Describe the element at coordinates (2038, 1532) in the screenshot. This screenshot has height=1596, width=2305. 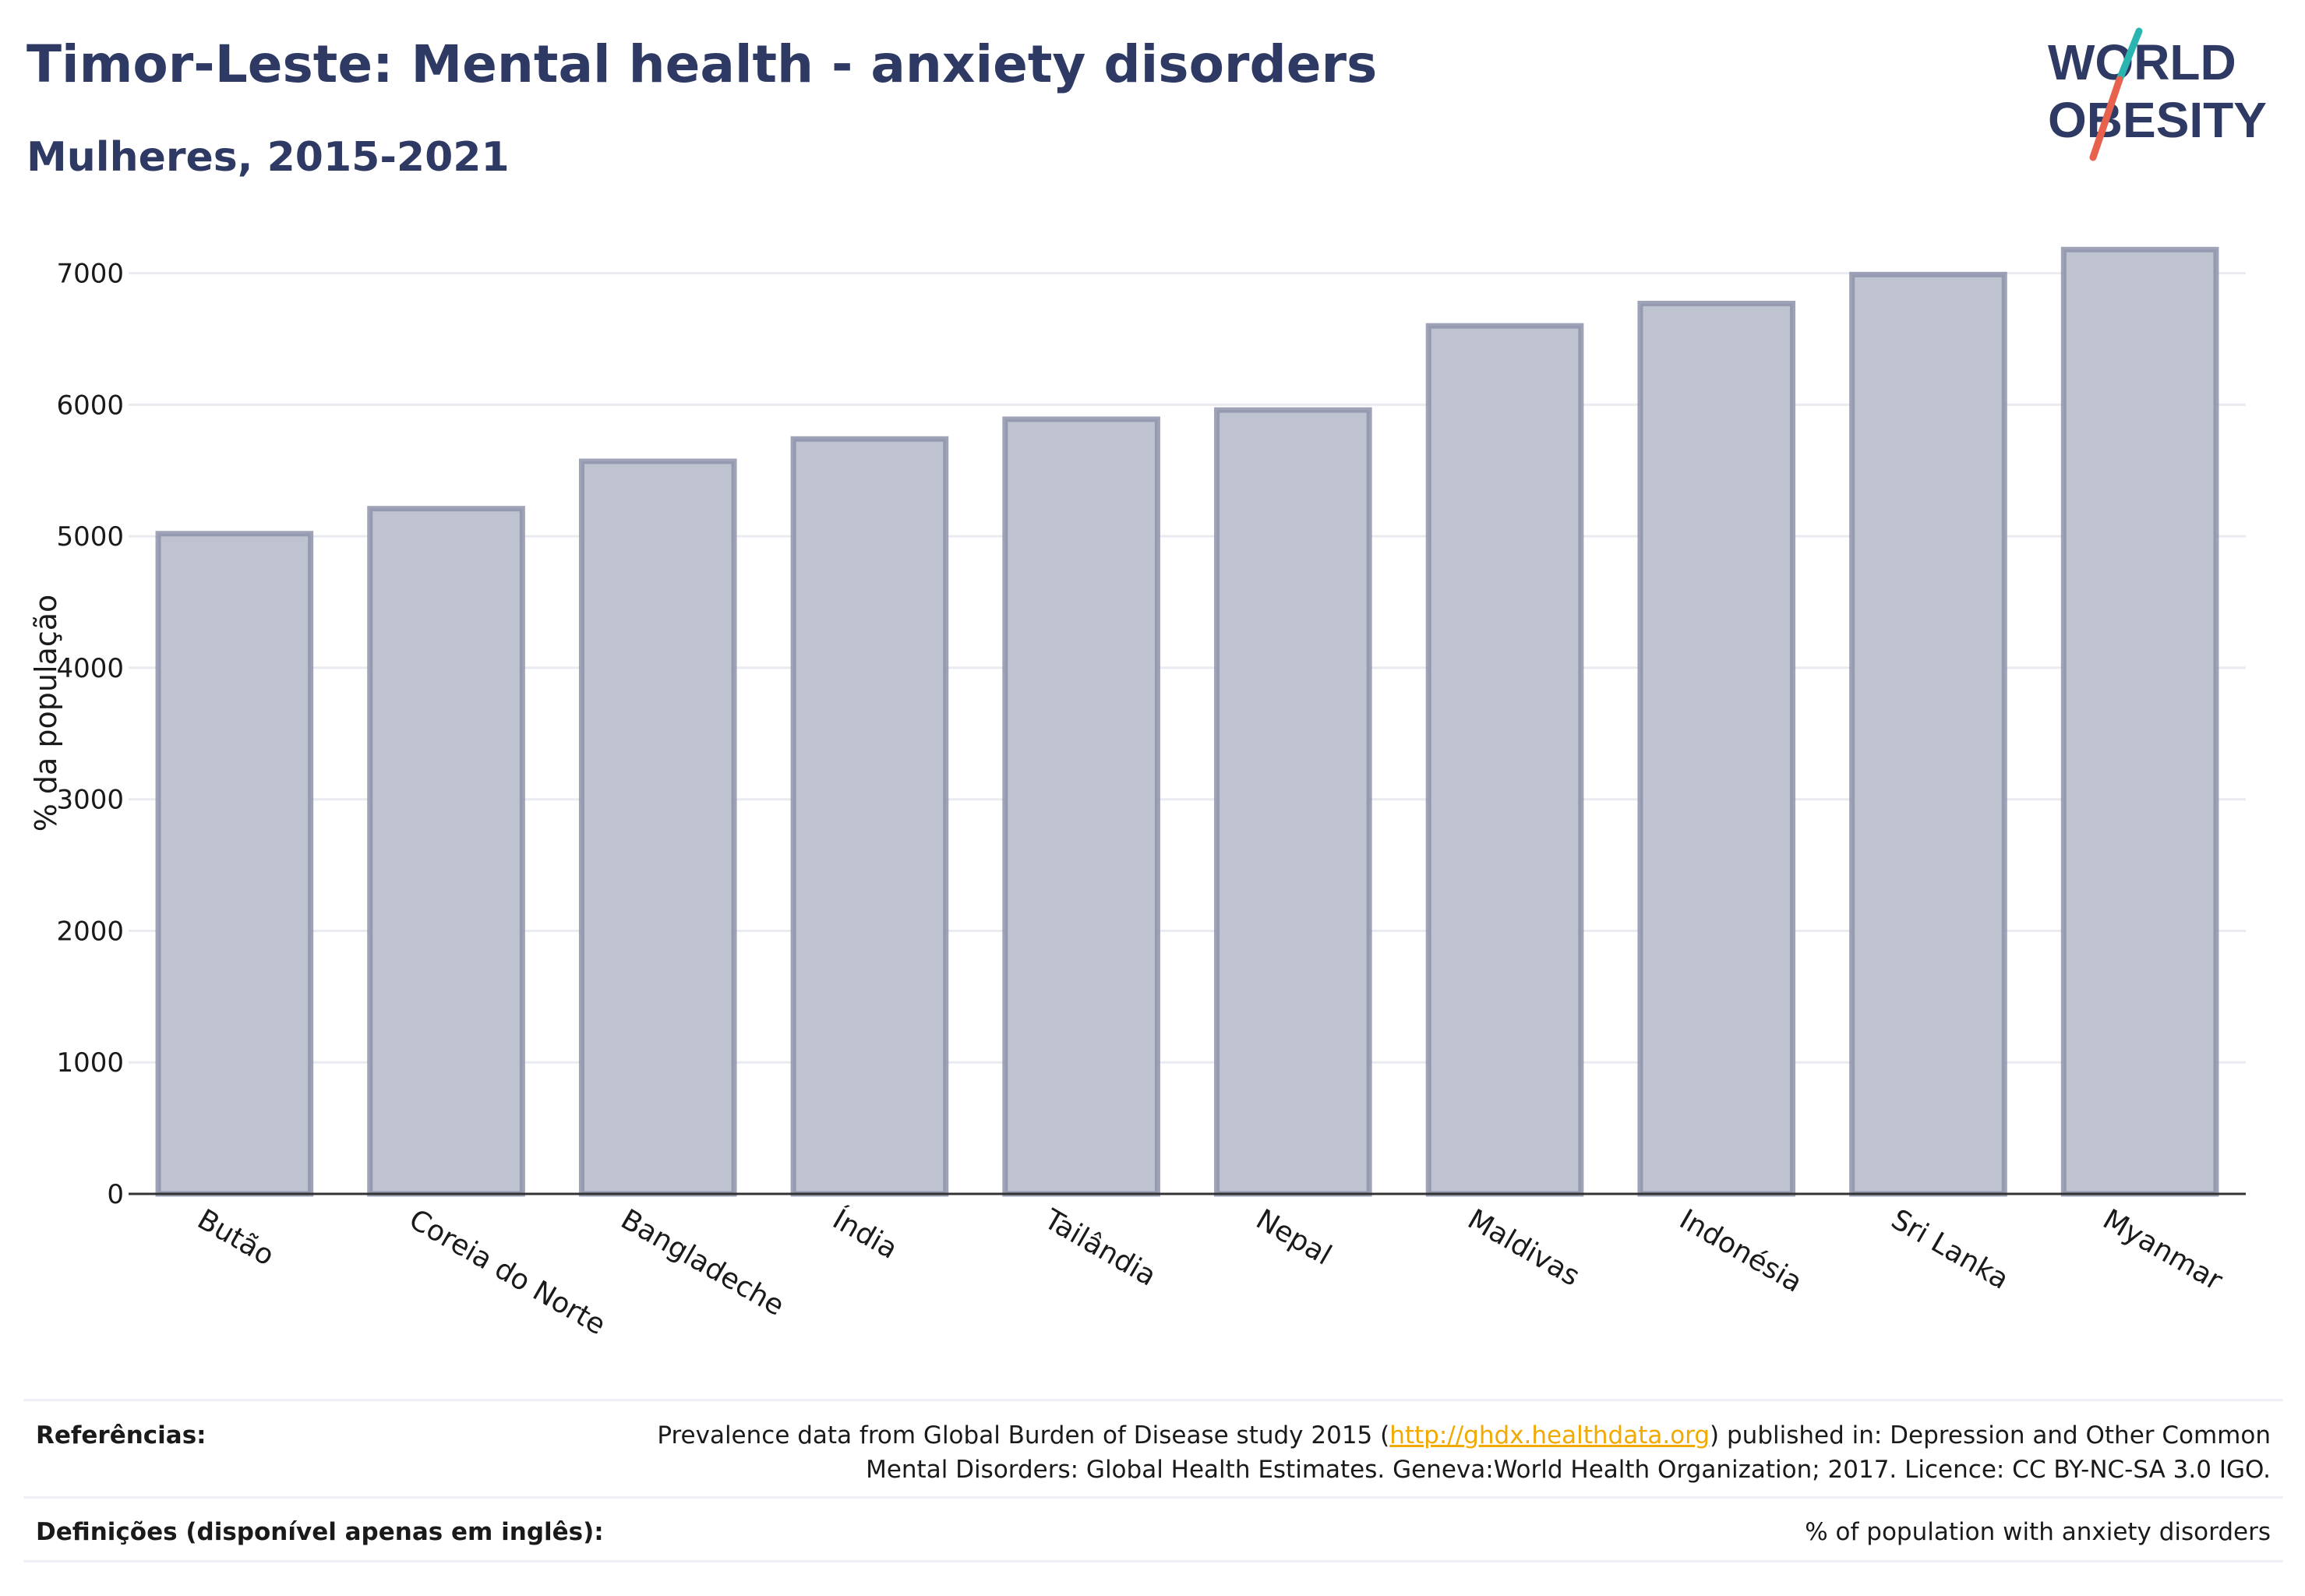
I see `definitions-text: % of population with anxiety disorders` at that location.